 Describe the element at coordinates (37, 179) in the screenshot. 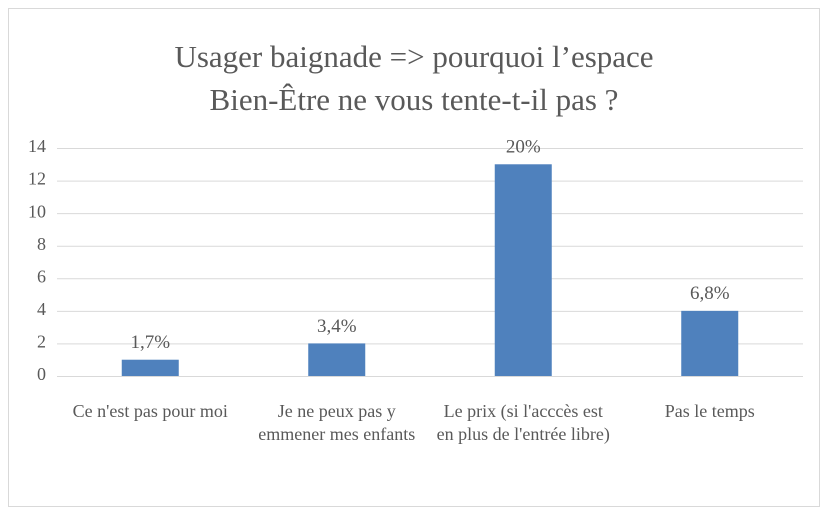

I see `y-tick-label: 12` at that location.